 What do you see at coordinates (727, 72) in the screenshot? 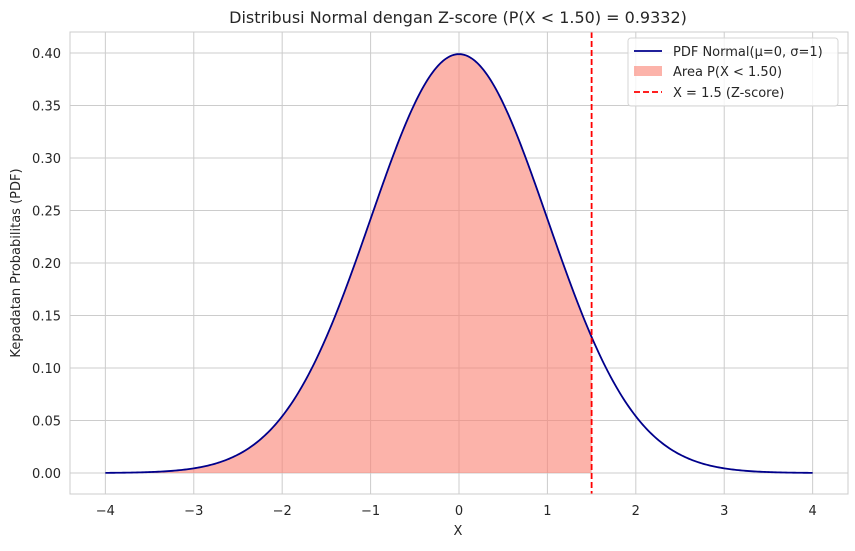
I see `legend-area: Area P(X < 1.50)` at bounding box center [727, 72].